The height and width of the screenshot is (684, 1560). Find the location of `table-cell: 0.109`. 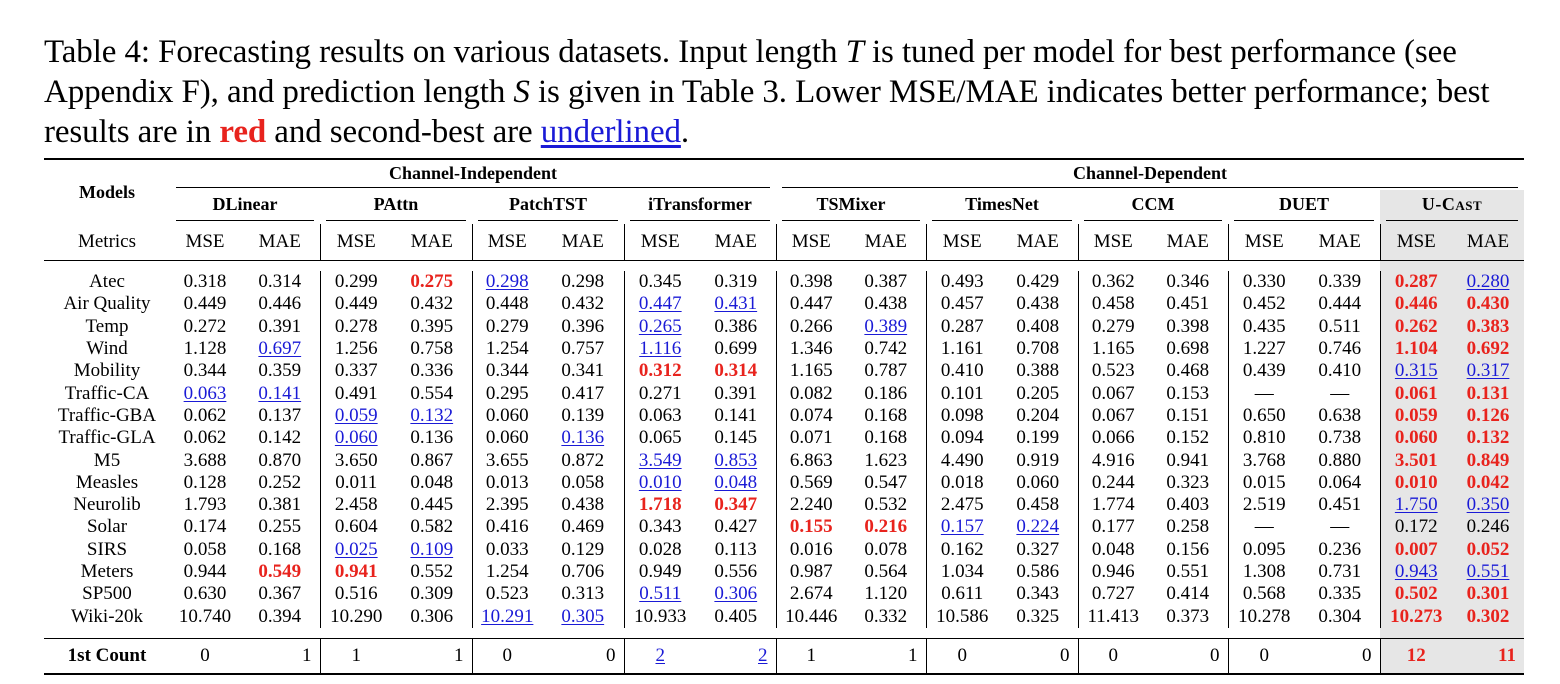

table-cell: 0.109 is located at coordinates (432, 549).